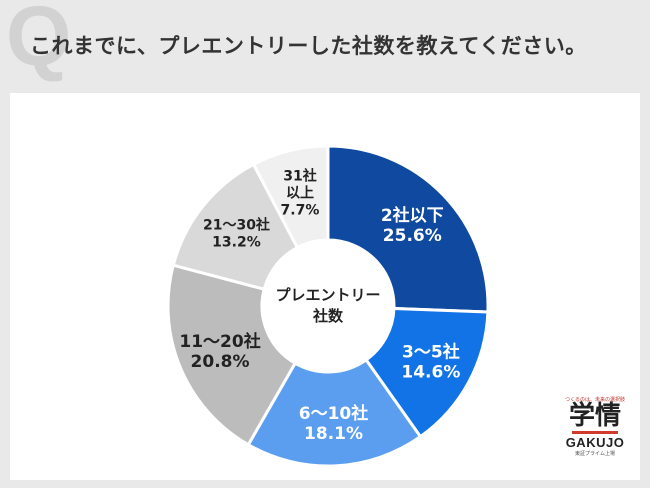 This screenshot has height=488, width=650. What do you see at coordinates (219, 341) in the screenshot?
I see `slice-category-3: 11～20社` at bounding box center [219, 341].